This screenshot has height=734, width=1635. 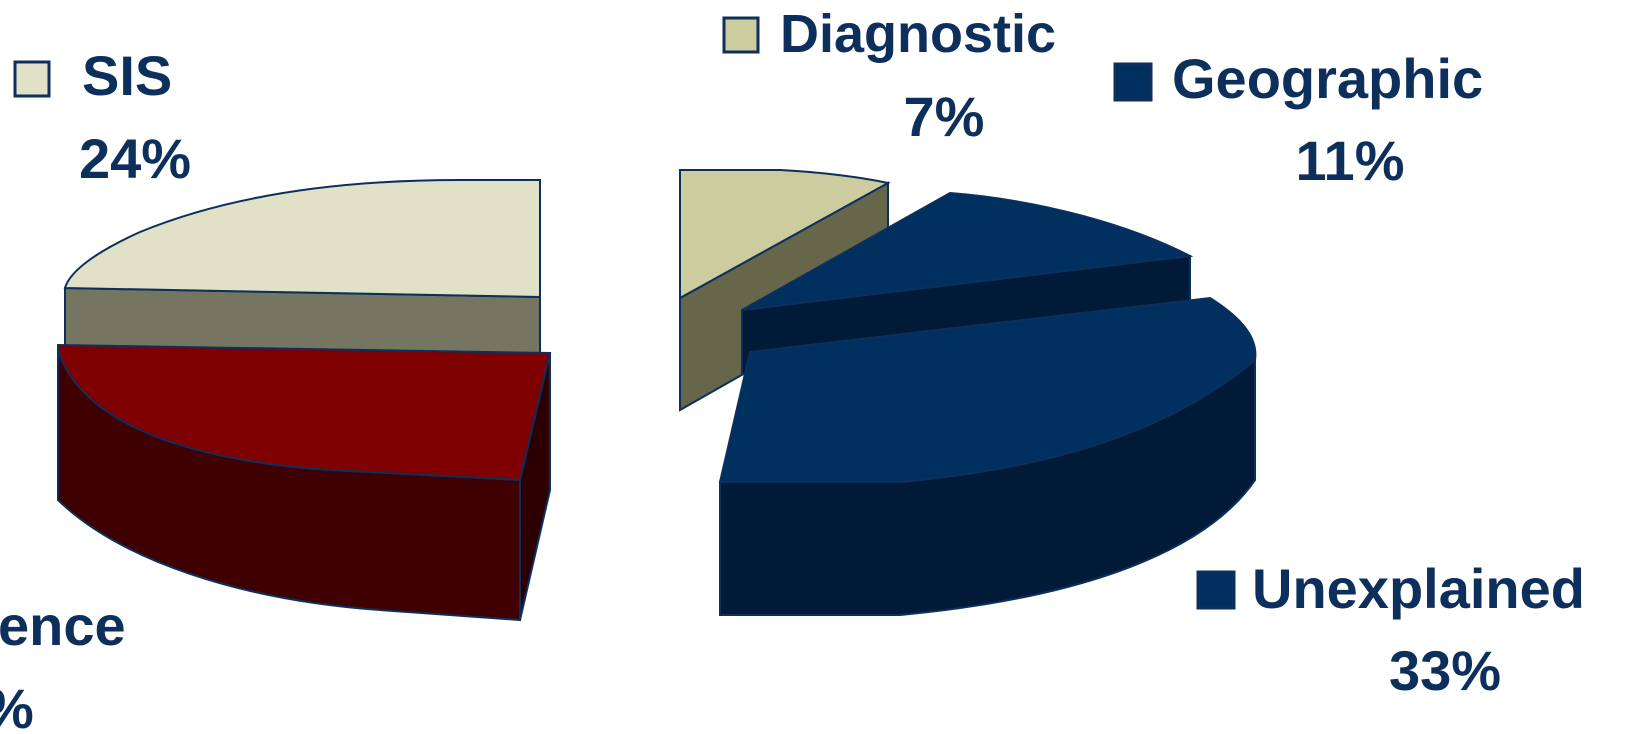 I want to click on diagnostic-label: Diagnostic, so click(x=918, y=34).